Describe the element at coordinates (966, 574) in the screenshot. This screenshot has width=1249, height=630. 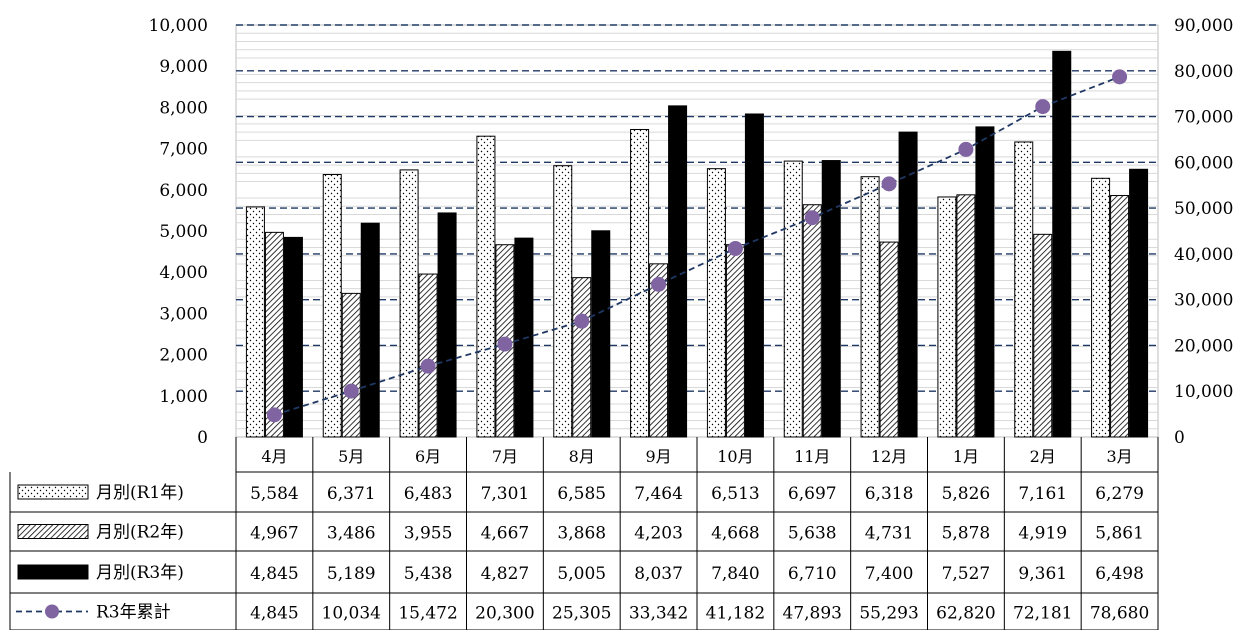
I see `table-cell: 7,527` at that location.